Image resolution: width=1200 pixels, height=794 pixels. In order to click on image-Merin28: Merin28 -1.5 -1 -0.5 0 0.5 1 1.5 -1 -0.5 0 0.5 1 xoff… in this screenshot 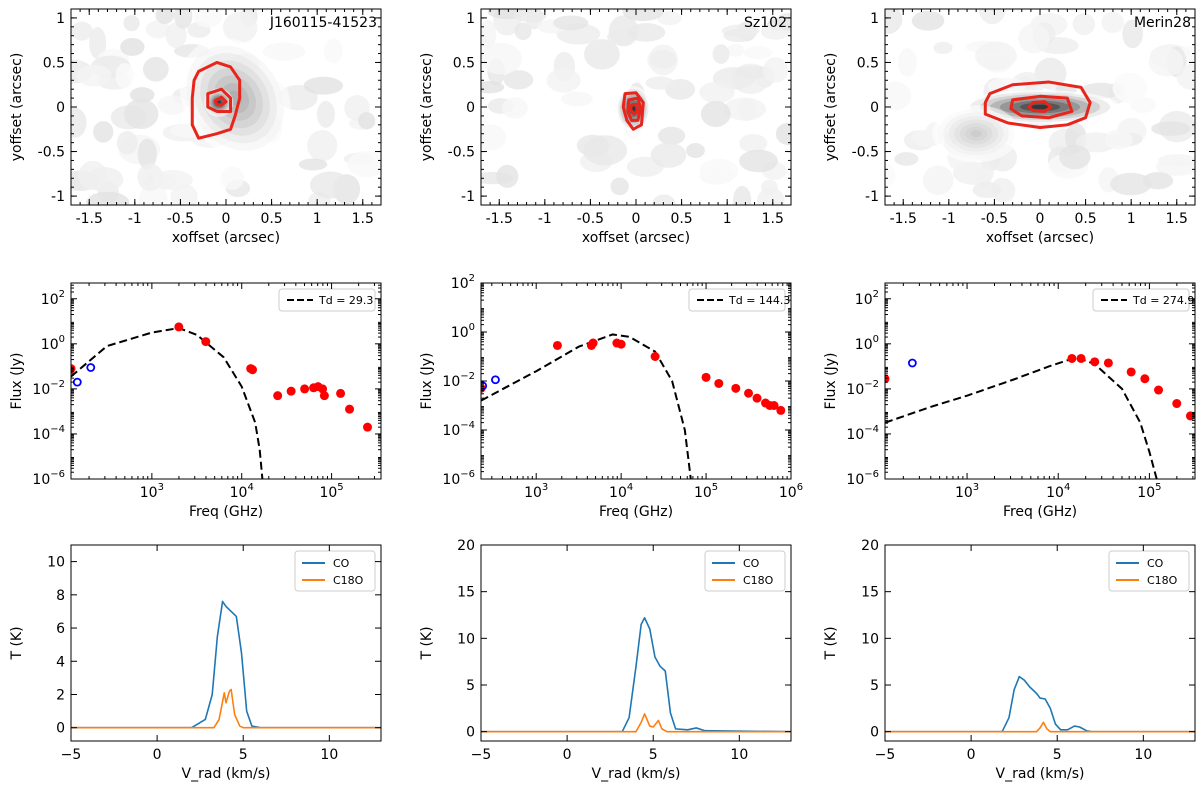, I will do `click(1009, 127)`.